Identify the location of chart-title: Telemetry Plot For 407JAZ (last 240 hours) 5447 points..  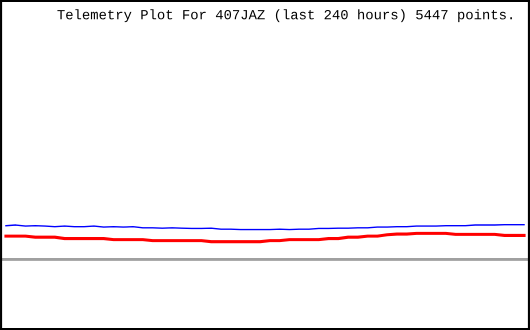
(284, 15).